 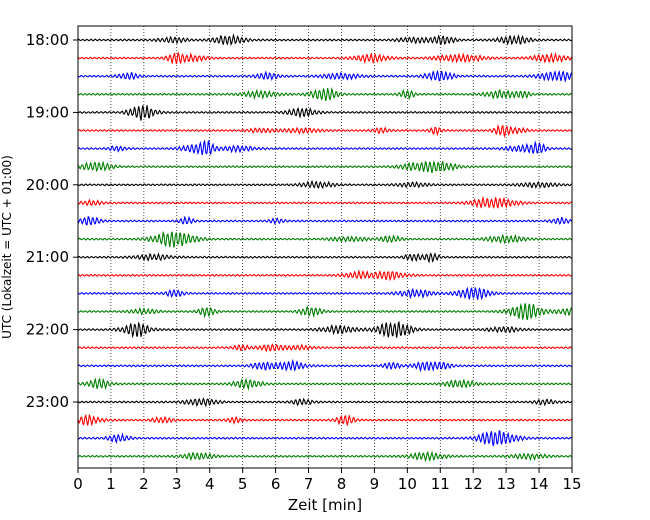 What do you see at coordinates (47, 402) in the screenshot?
I see `y-tick-label: 23:00` at bounding box center [47, 402].